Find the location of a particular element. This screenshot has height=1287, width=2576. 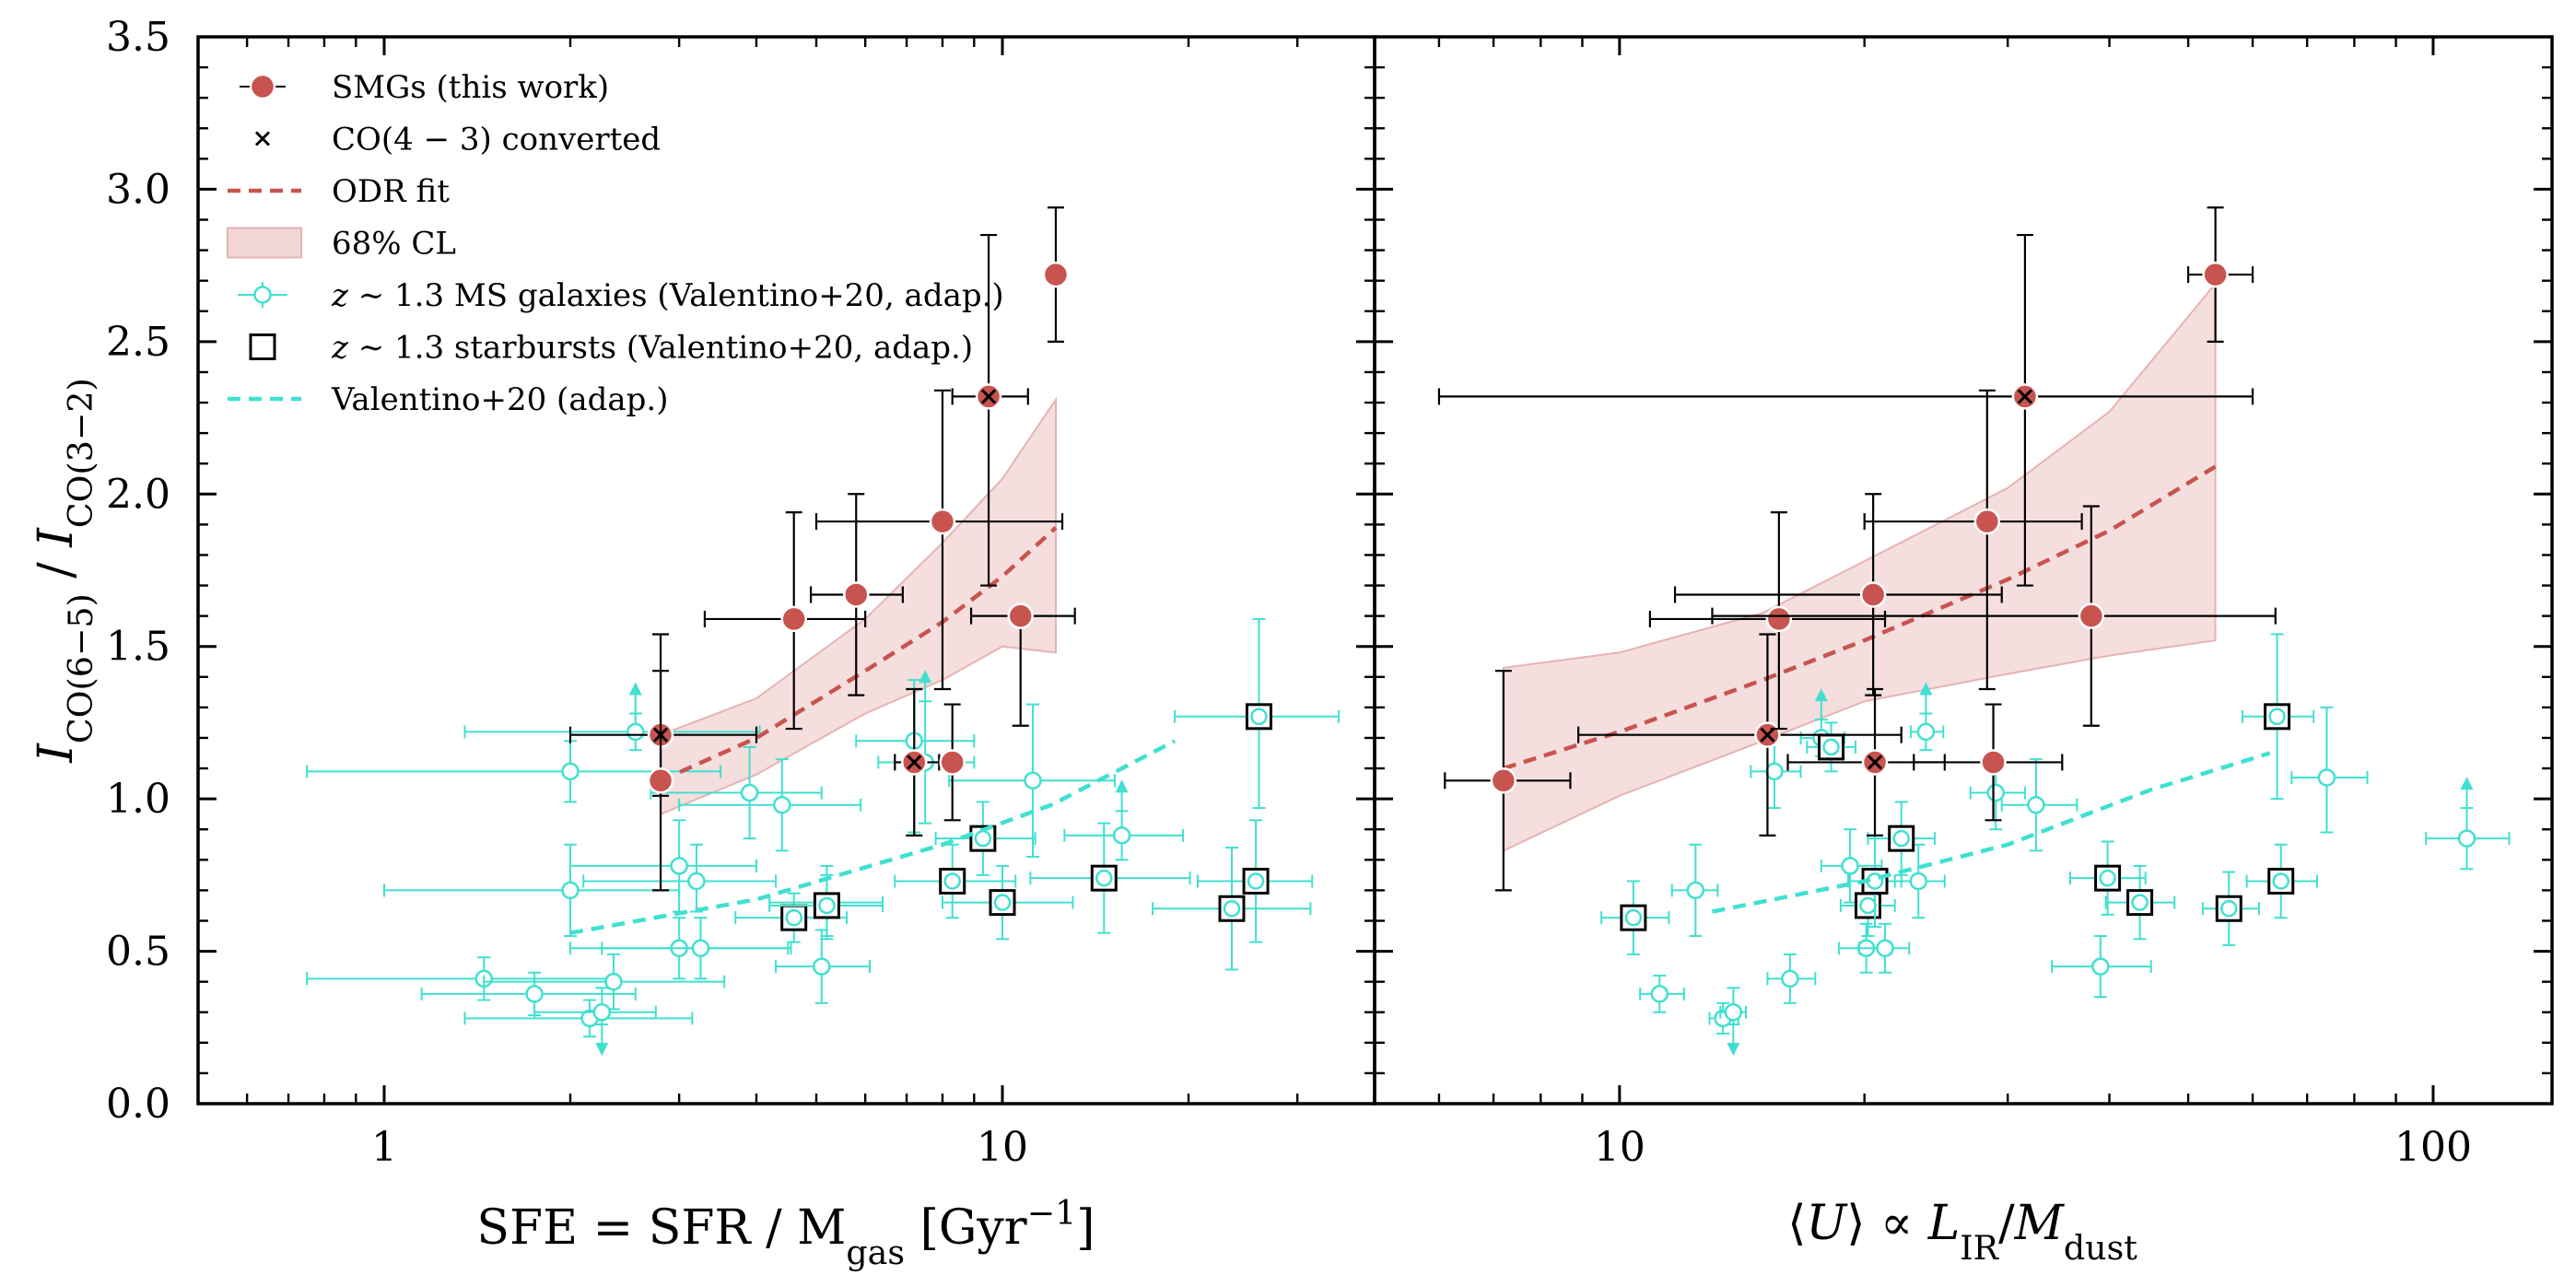

y-tick-label: 2.0 is located at coordinates (138, 494).